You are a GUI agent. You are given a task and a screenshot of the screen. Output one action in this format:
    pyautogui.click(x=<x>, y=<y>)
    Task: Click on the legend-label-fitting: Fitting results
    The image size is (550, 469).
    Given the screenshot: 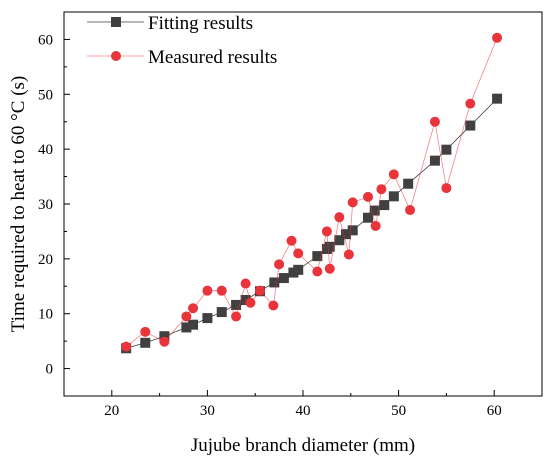 What is the action you would take?
    pyautogui.click(x=200, y=23)
    